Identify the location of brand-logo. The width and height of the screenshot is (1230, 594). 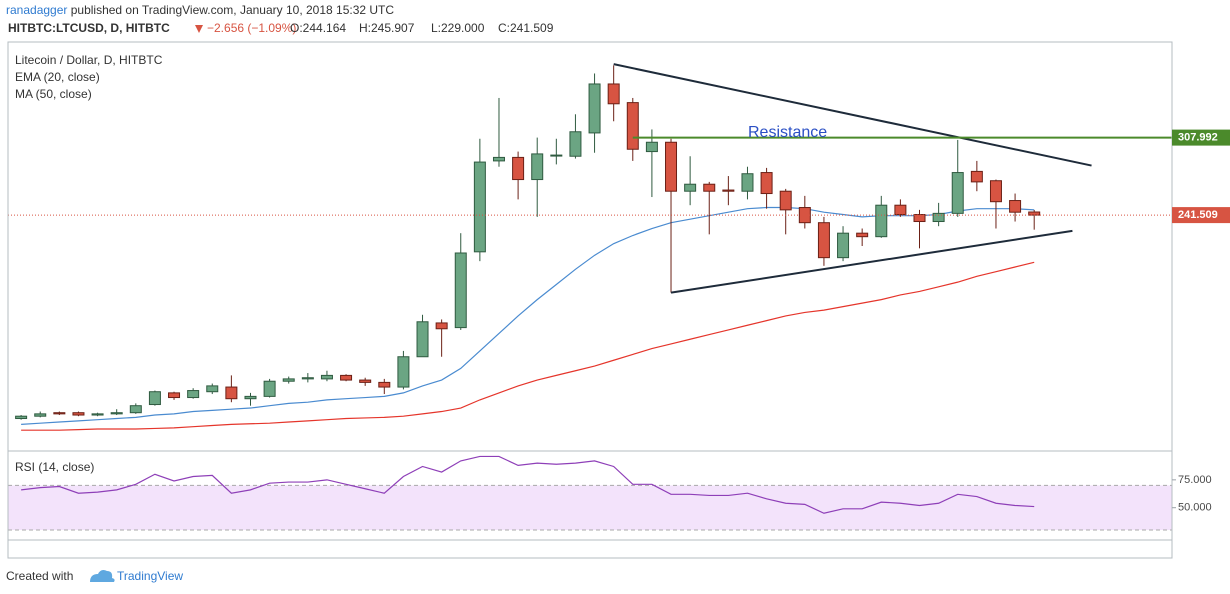
(102, 576).